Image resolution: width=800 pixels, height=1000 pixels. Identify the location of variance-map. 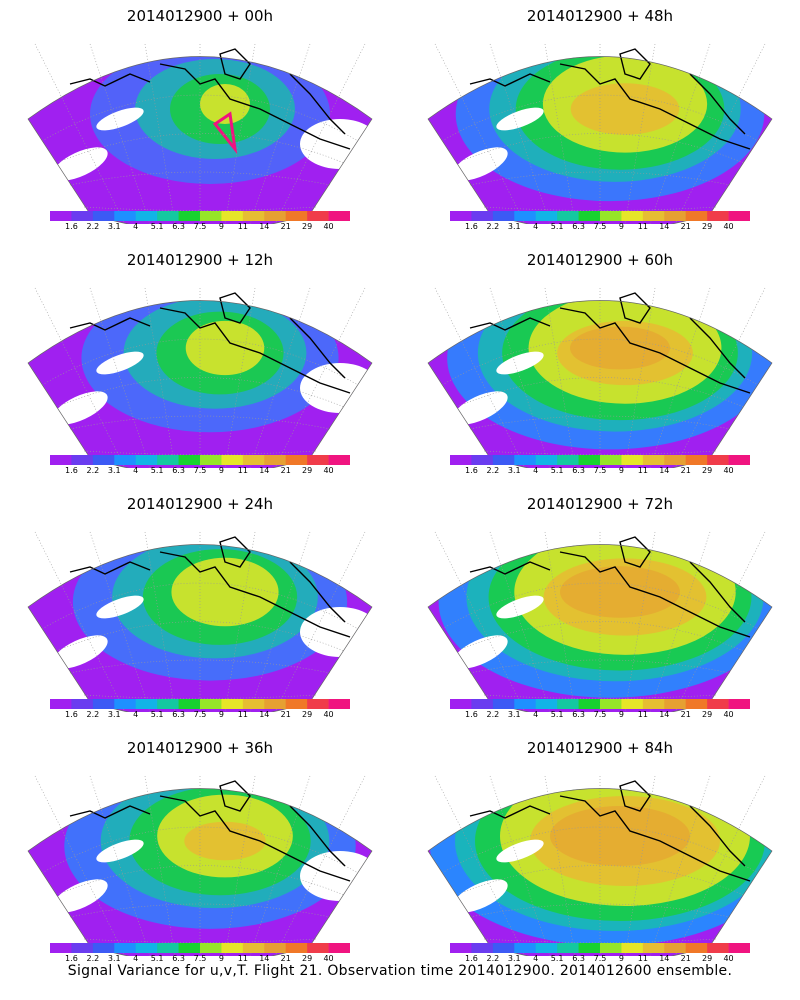
(600, 377).